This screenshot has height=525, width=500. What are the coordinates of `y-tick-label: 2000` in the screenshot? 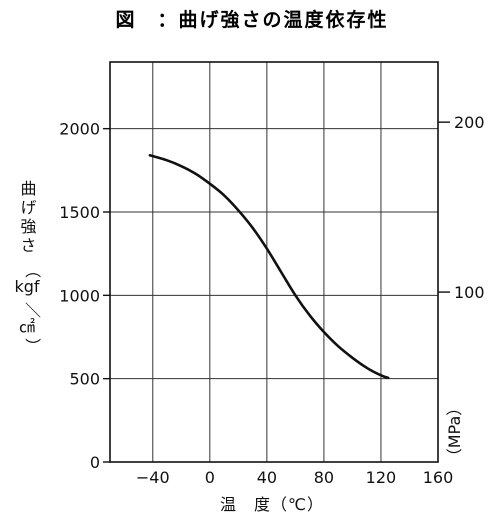 It's located at (79, 129).